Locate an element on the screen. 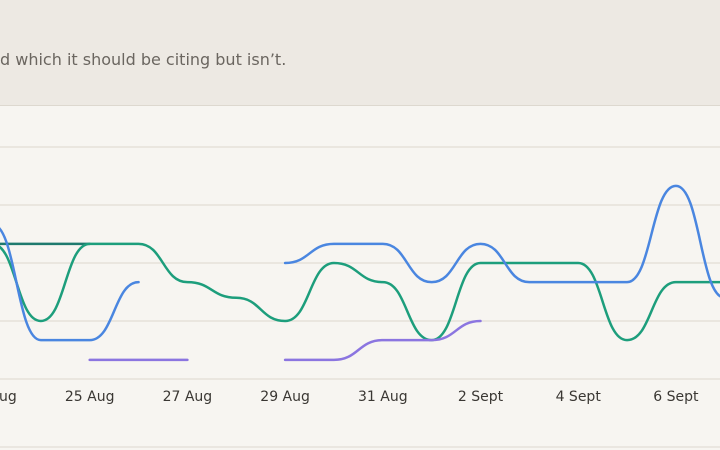 This screenshot has height=450, width=720. x-tick-label: 4 Sept is located at coordinates (579, 397).